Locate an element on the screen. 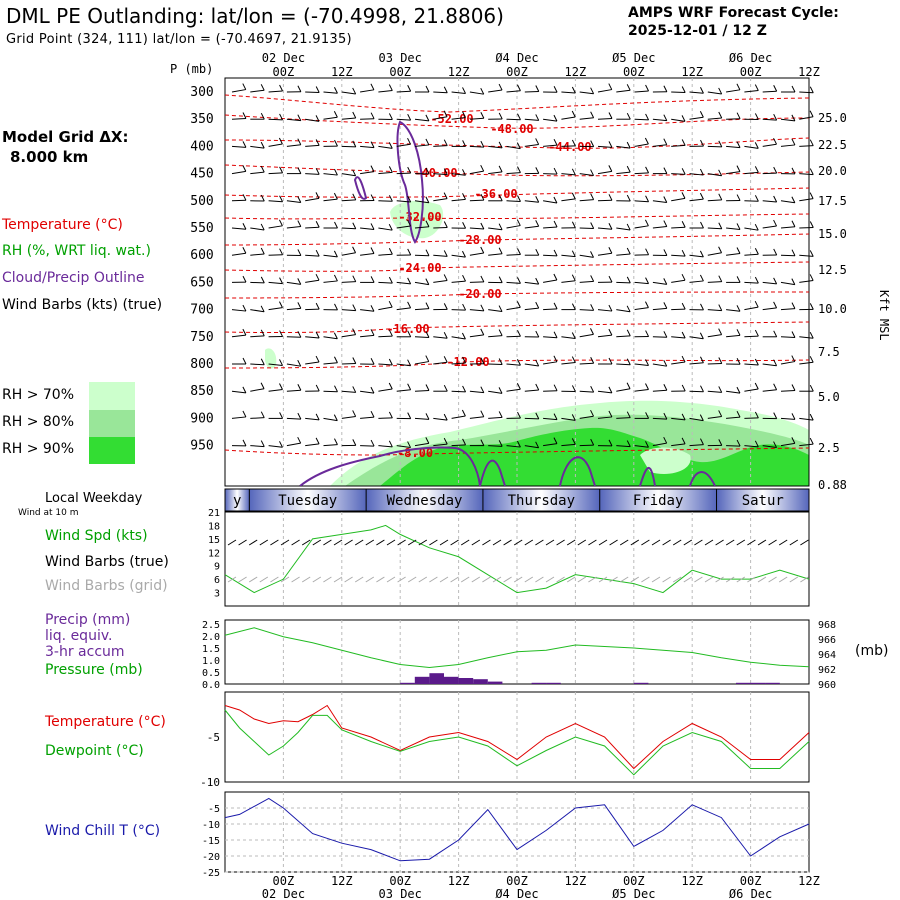 Image resolution: width=900 pixels, height=900 pixels. temp-ytick: -10 is located at coordinates (210, 782).